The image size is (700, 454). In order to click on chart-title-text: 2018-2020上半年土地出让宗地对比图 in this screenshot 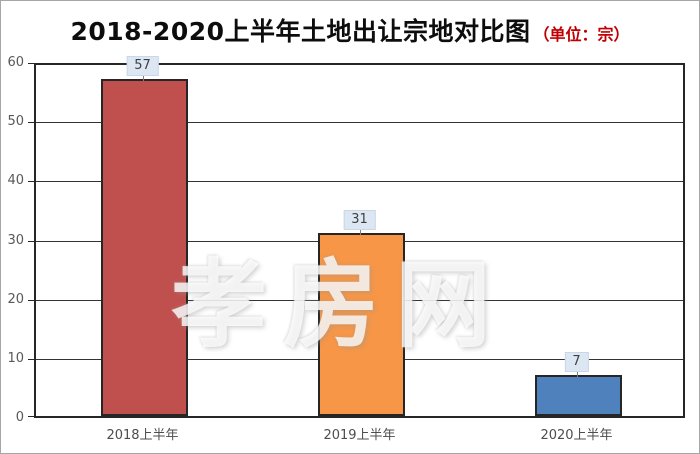, I will do `click(300, 31)`.